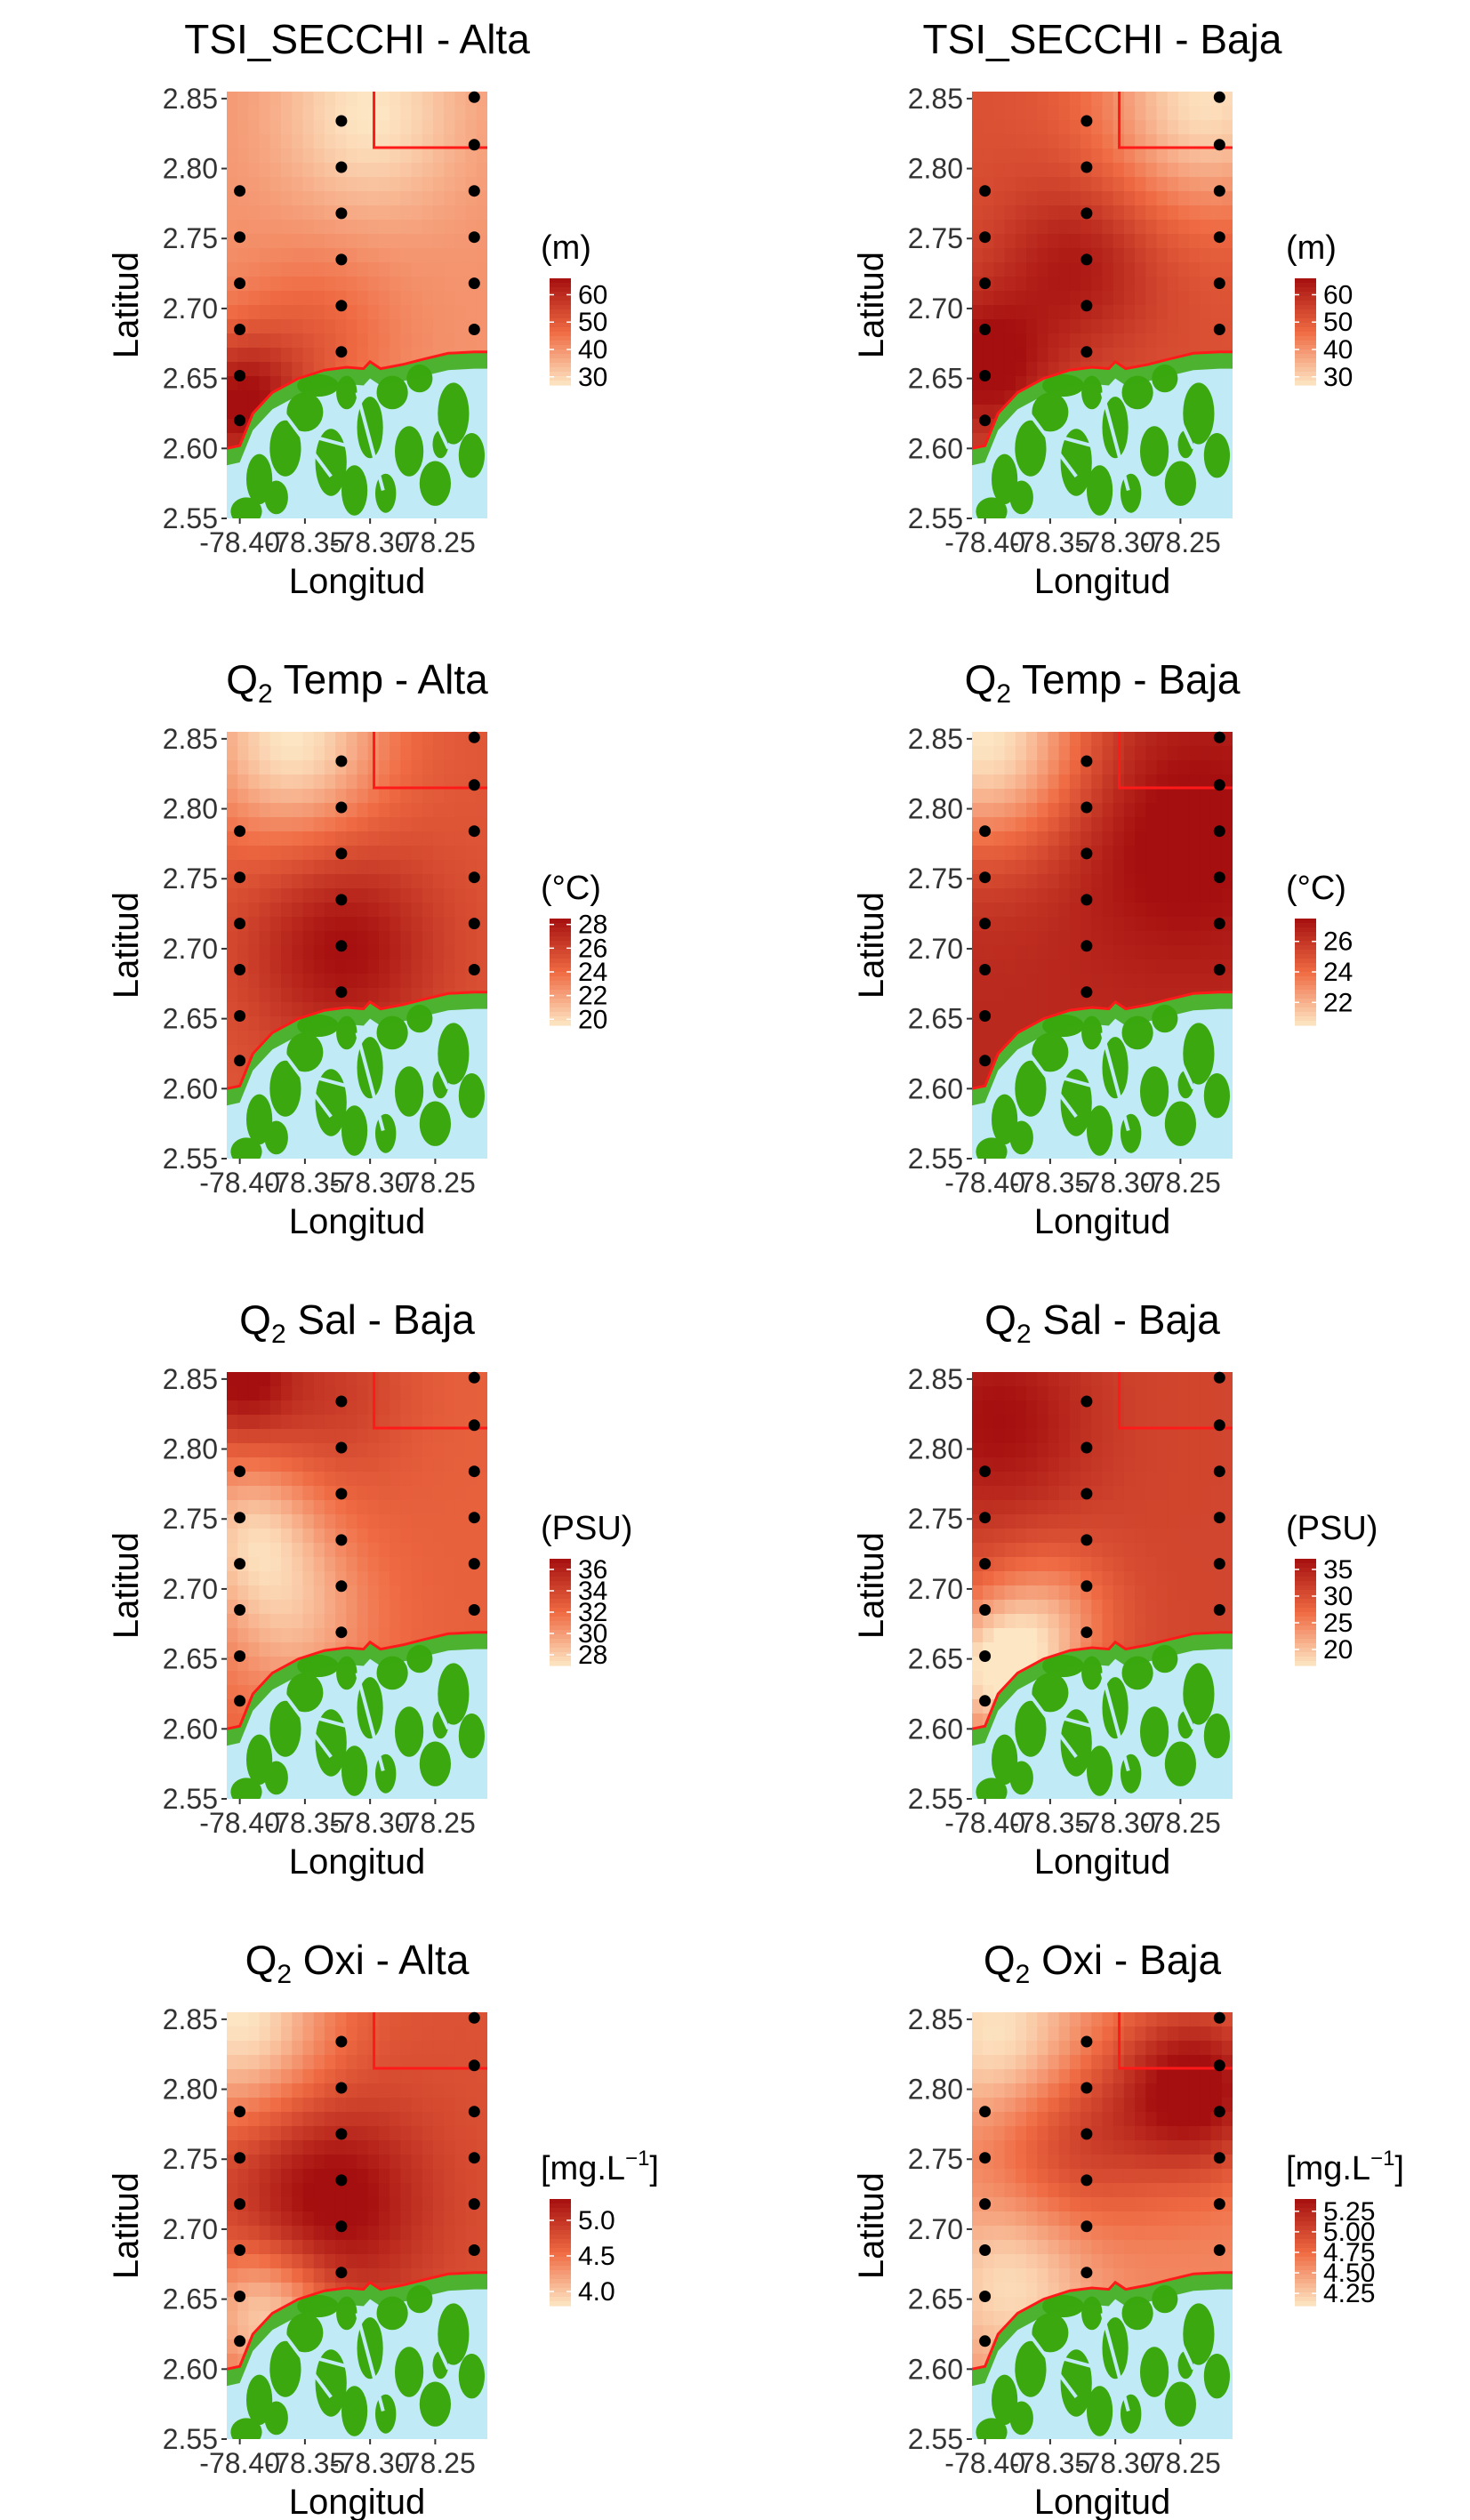  What do you see at coordinates (1338, 322) in the screenshot?
I see `legend-label: 50` at bounding box center [1338, 322].